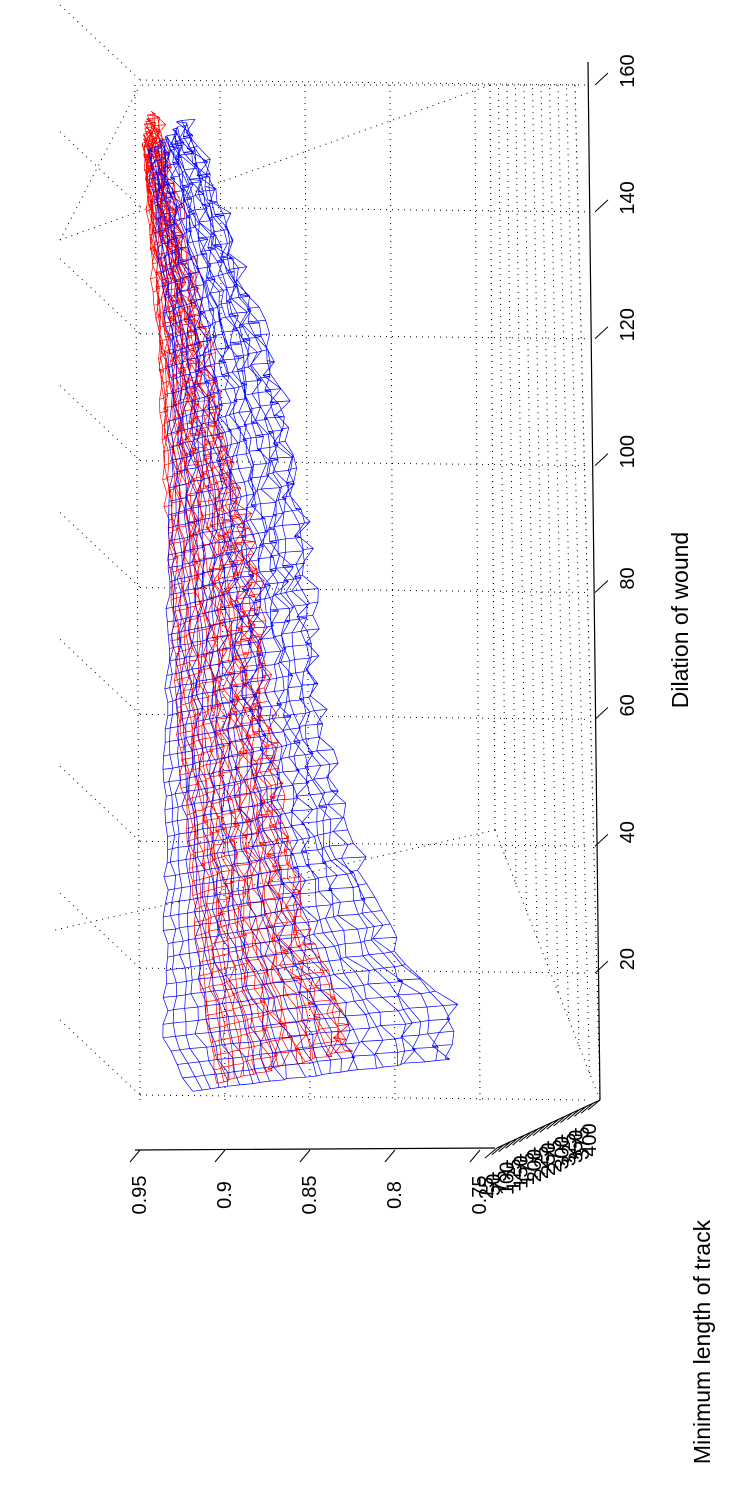  What do you see at coordinates (140, 1195) in the screenshot?
I see `z-tick-label: 0.95` at bounding box center [140, 1195].